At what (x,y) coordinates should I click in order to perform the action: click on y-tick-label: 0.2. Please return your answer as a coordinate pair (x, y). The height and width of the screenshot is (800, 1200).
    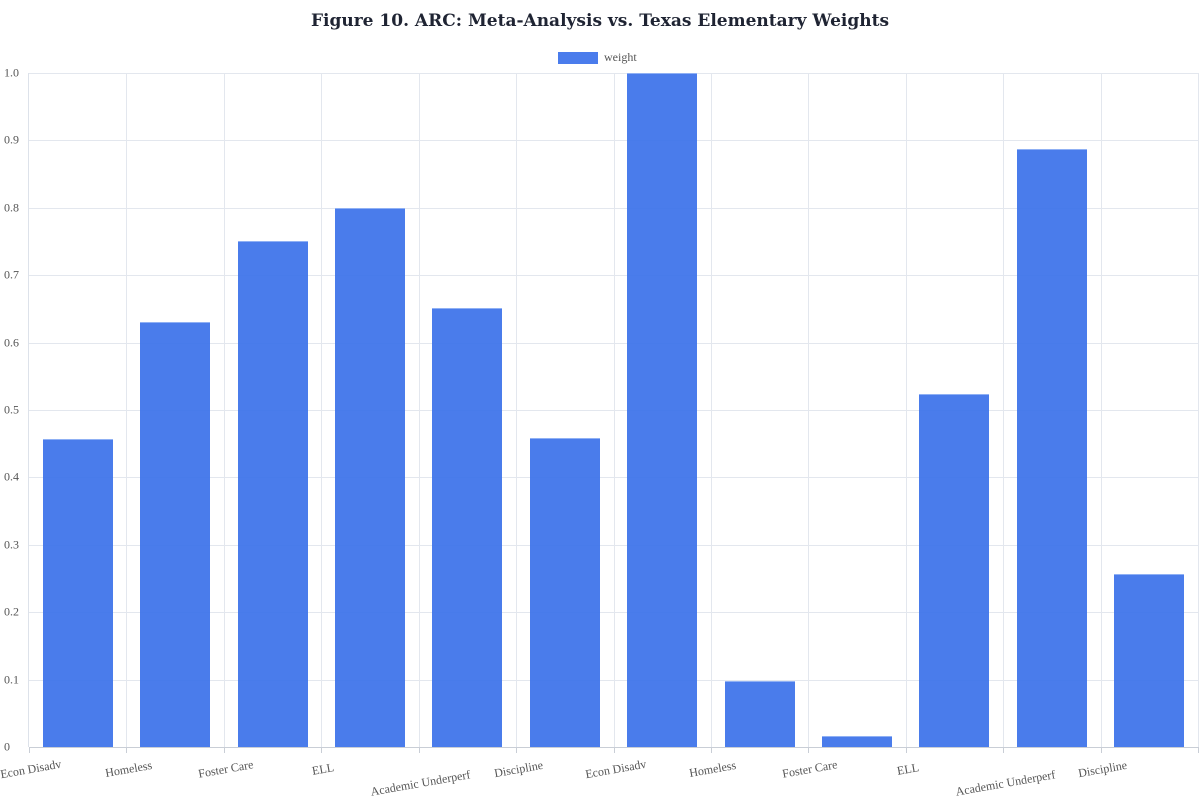
    Looking at the image, I should click on (11, 611).